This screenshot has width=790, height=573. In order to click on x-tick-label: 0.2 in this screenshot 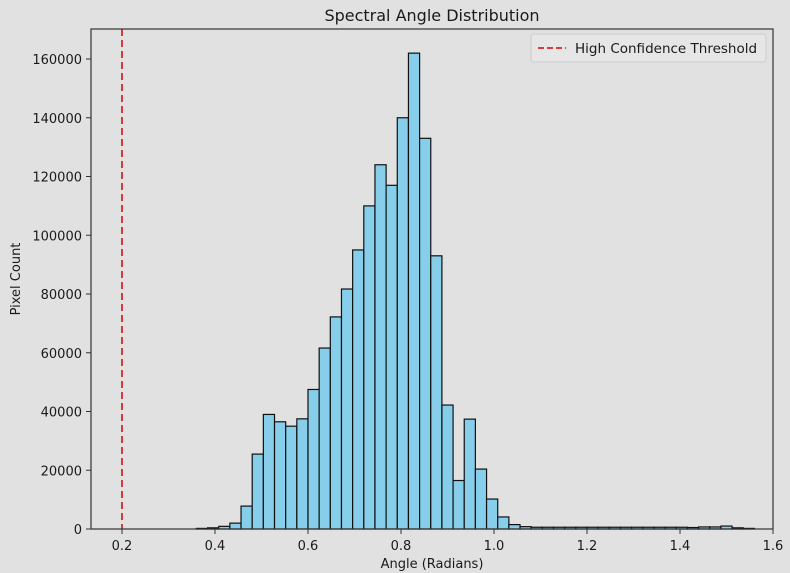, I will do `click(122, 546)`.